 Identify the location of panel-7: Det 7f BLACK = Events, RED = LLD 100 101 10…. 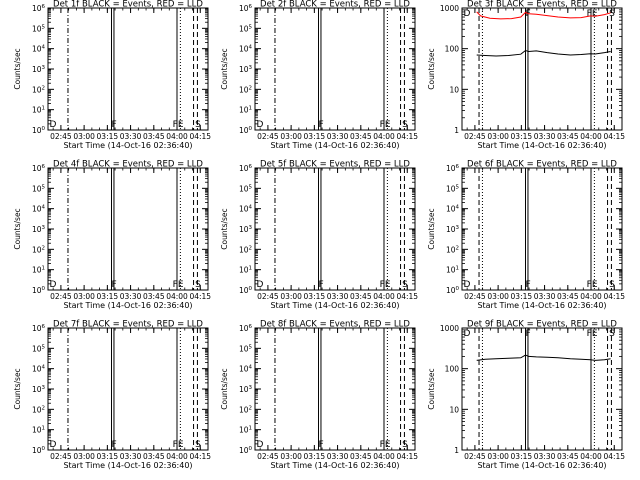
(112, 395).